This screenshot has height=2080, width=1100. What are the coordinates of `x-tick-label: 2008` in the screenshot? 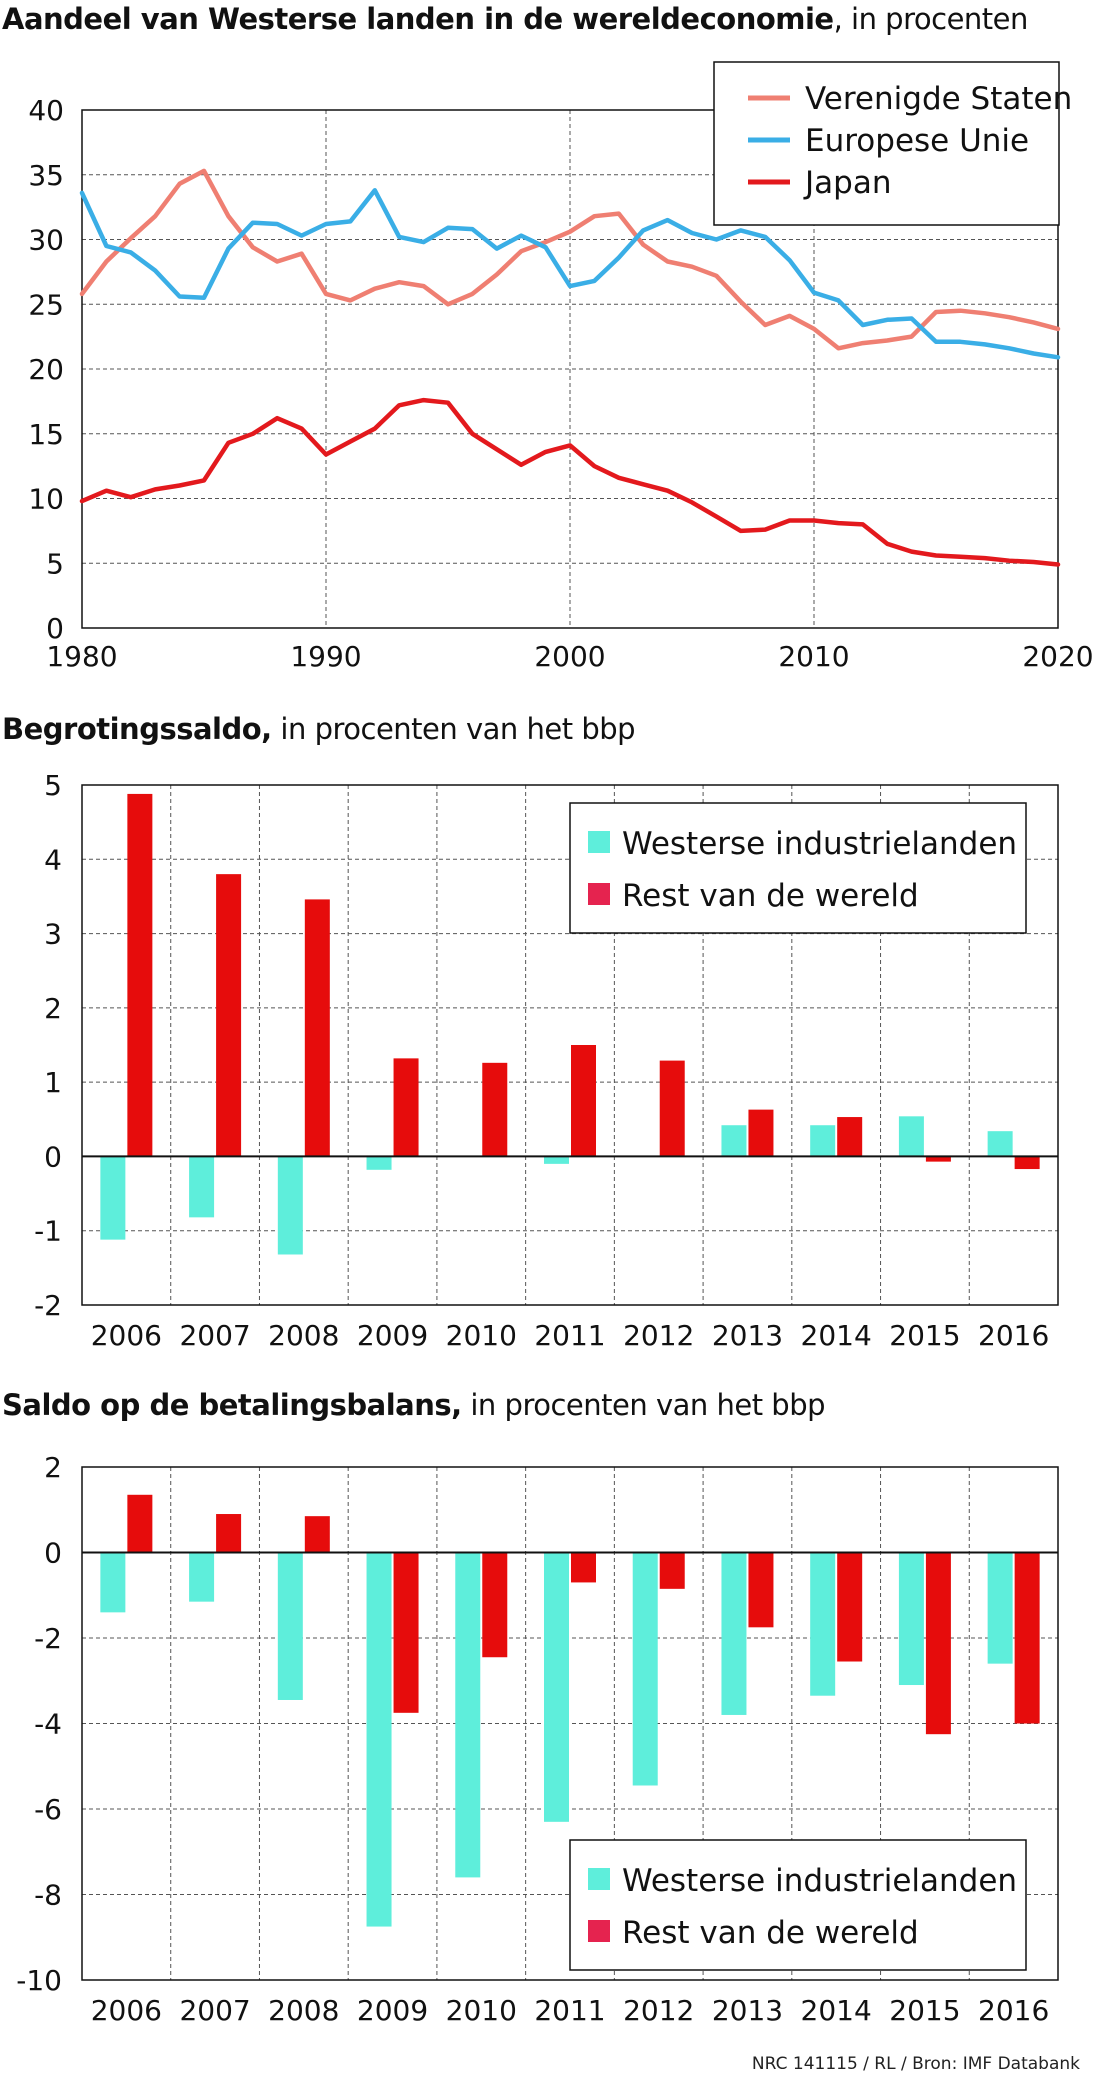 It's located at (303, 1335).